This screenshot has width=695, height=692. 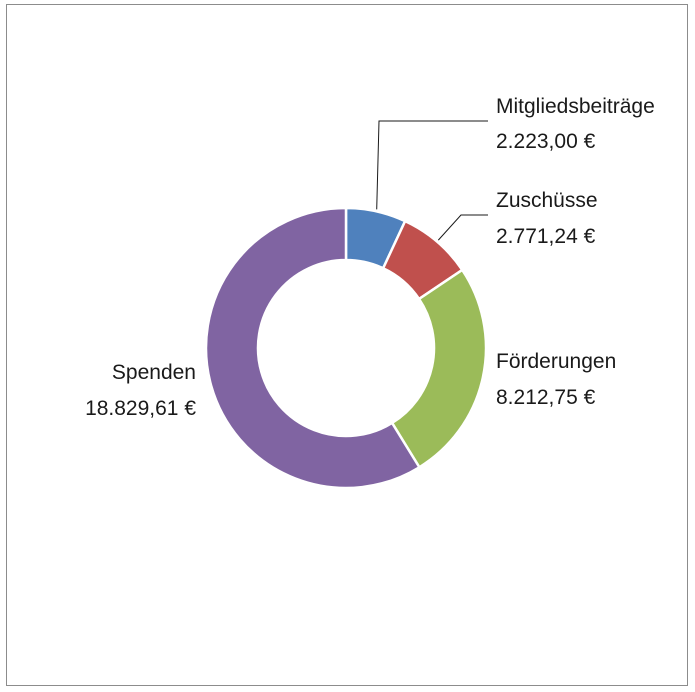 What do you see at coordinates (547, 200) in the screenshot?
I see `slice-label-zuschuesse: Zuschüsse` at bounding box center [547, 200].